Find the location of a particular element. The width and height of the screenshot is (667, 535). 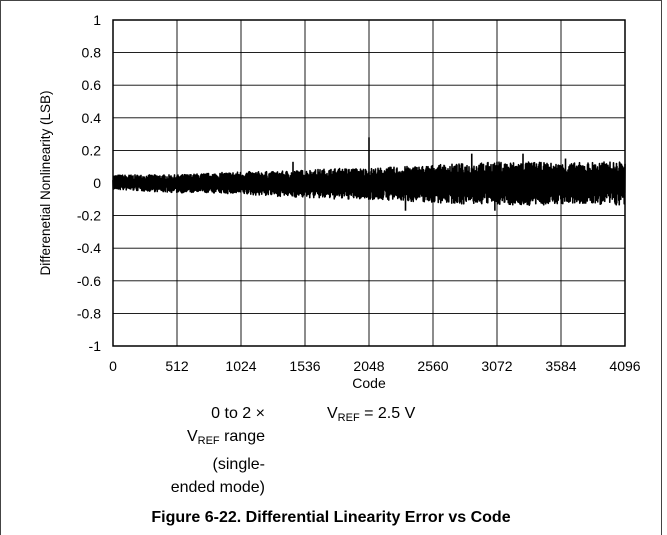

y-tick-label: -0.8 is located at coordinates (89, 313).